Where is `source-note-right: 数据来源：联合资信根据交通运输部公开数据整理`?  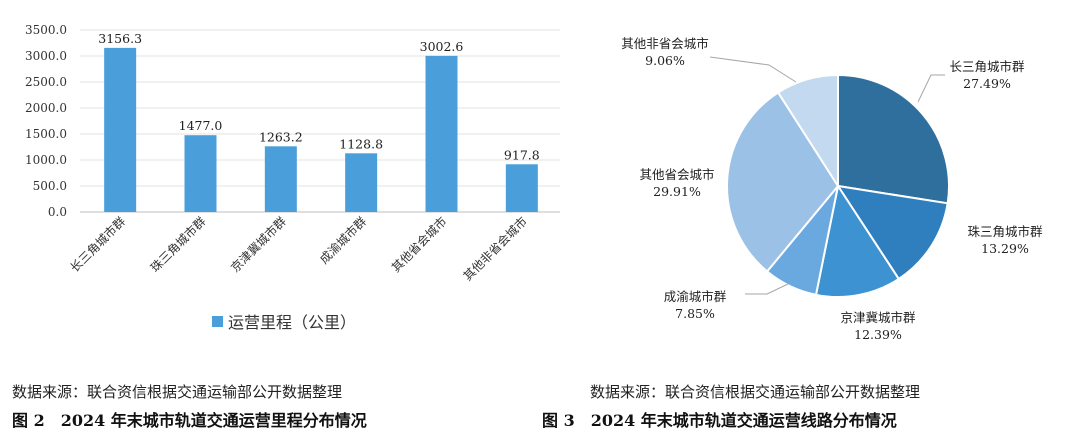
source-note-right: 数据来源：联合资信根据交通运输部公开数据整理 is located at coordinates (755, 392).